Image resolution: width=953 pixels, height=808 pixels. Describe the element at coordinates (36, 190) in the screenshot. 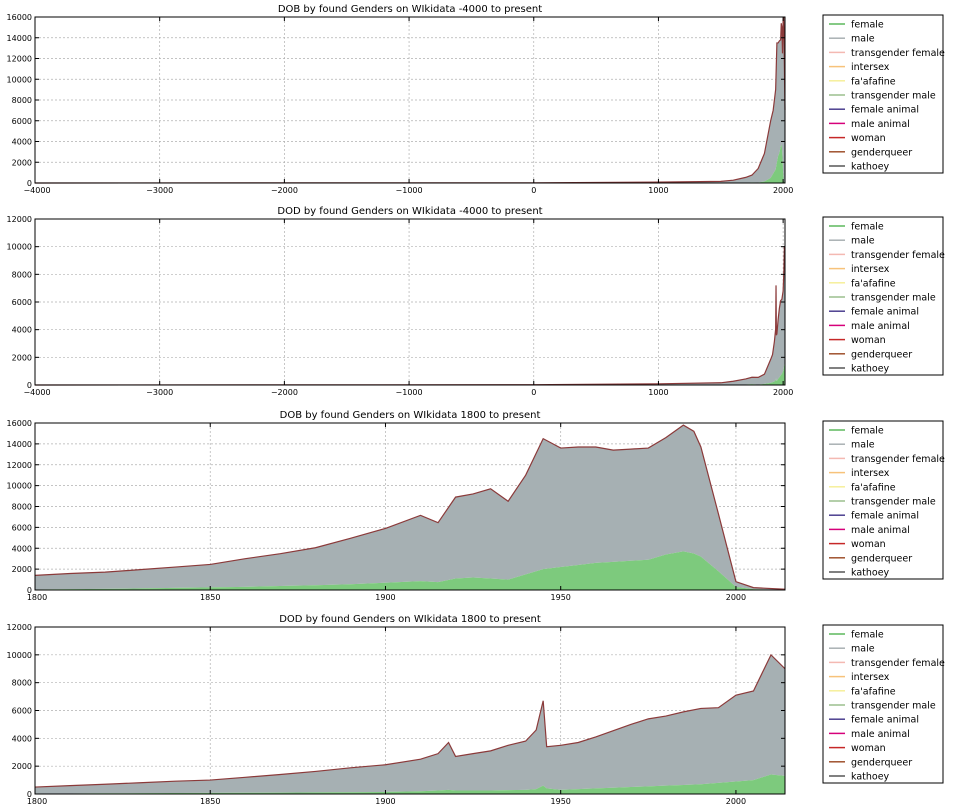

I see `x-tick-label: −4000` at that location.